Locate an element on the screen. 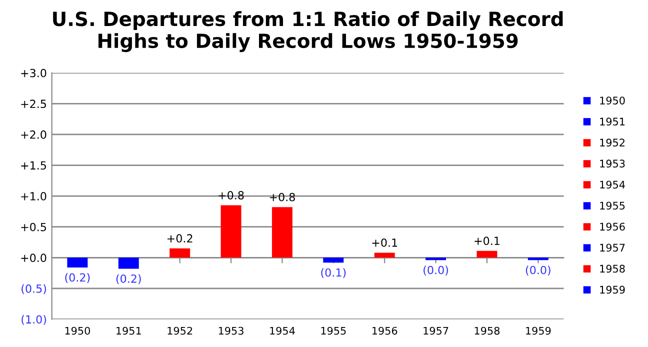 The image size is (648, 347). y-tick-label: +0.5 is located at coordinates (33, 227).